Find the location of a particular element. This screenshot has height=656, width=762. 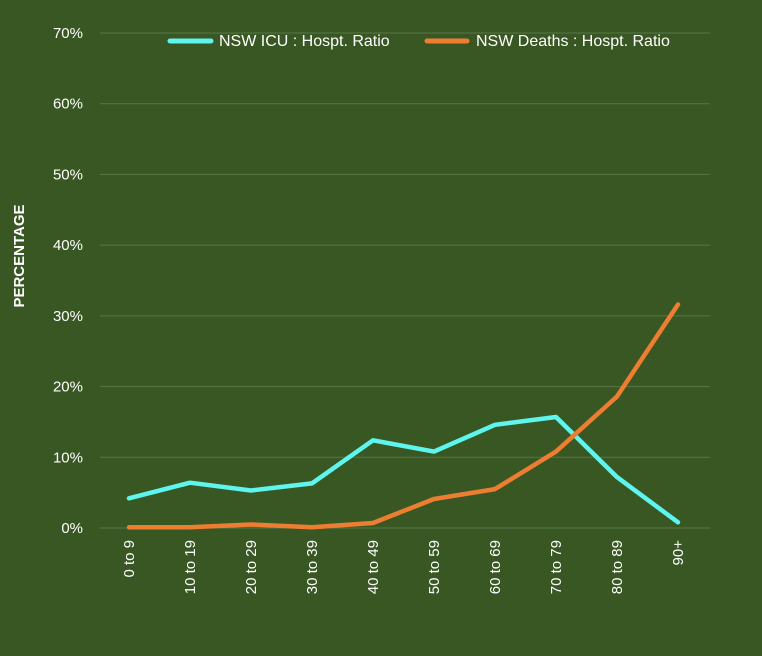

x-tick-label: 80 to 89 is located at coordinates (617, 567).